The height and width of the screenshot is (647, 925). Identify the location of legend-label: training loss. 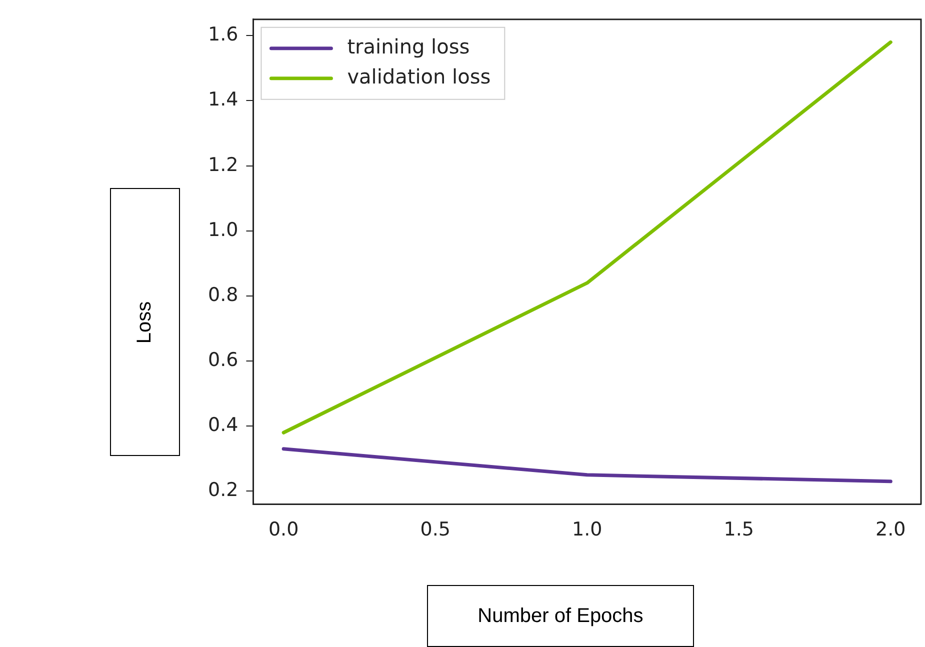
(408, 46).